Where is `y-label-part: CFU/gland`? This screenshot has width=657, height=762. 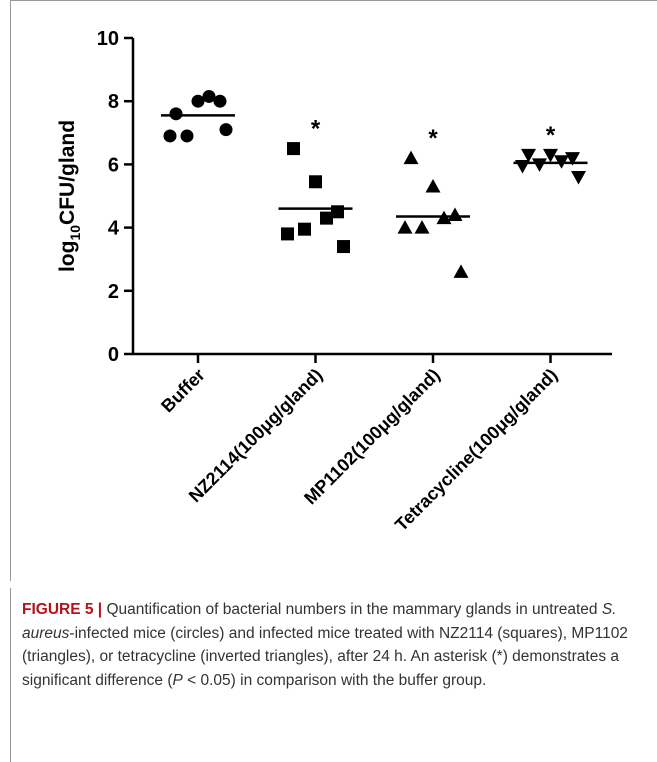
y-label-part: CFU/gland is located at coordinates (67, 172).